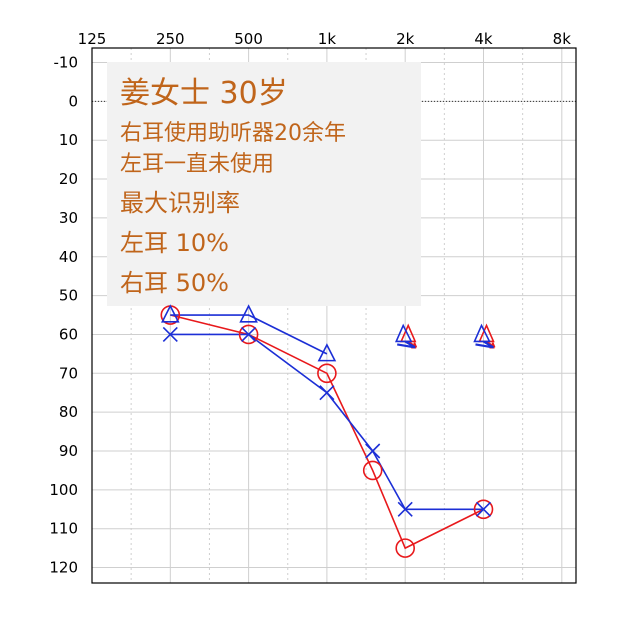 This screenshot has height=617, width=628. I want to click on annotation-line: 右耳使用助听器20余年, so click(233, 133).